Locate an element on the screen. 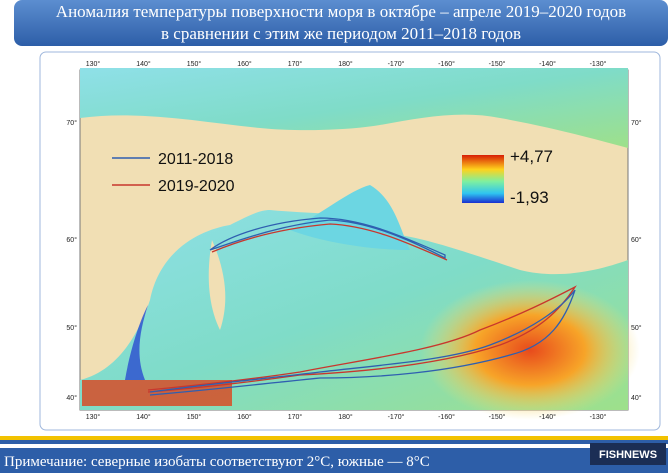 The height and width of the screenshot is (473, 668). colorbar is located at coordinates (483, 179).